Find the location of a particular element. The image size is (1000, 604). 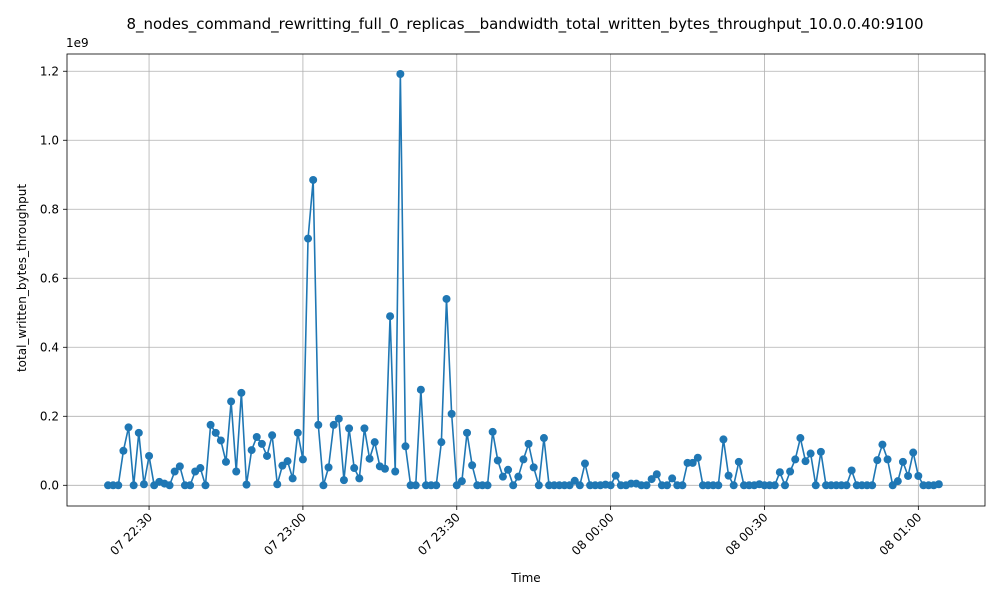

y-tick-label: 1.0 is located at coordinates (49, 140).